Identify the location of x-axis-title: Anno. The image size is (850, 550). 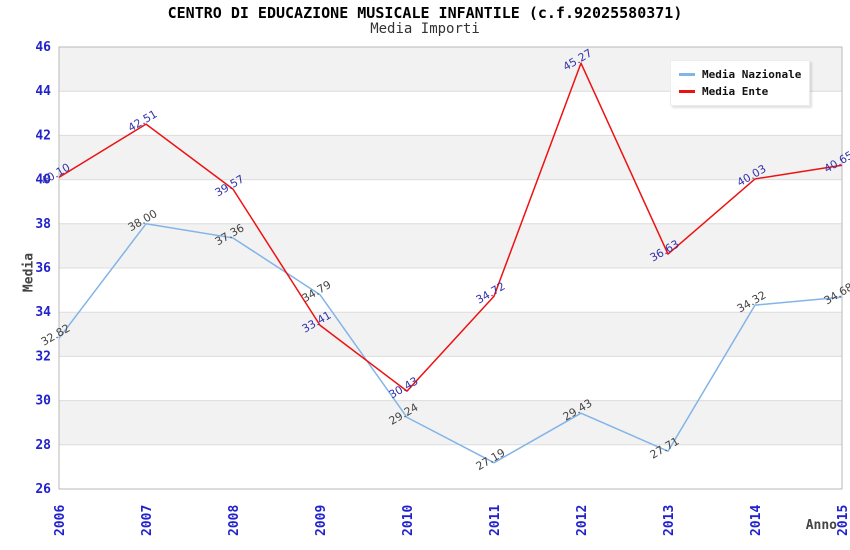
(821, 525).